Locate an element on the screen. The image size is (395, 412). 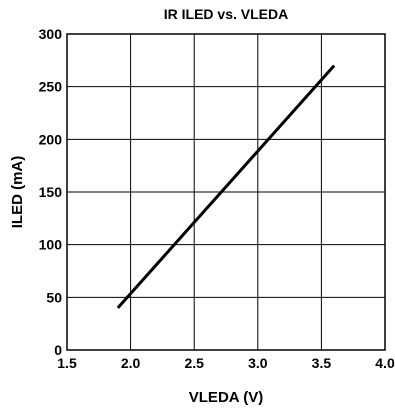
y-axis-label: ILED (mA) is located at coordinates (17, 192).